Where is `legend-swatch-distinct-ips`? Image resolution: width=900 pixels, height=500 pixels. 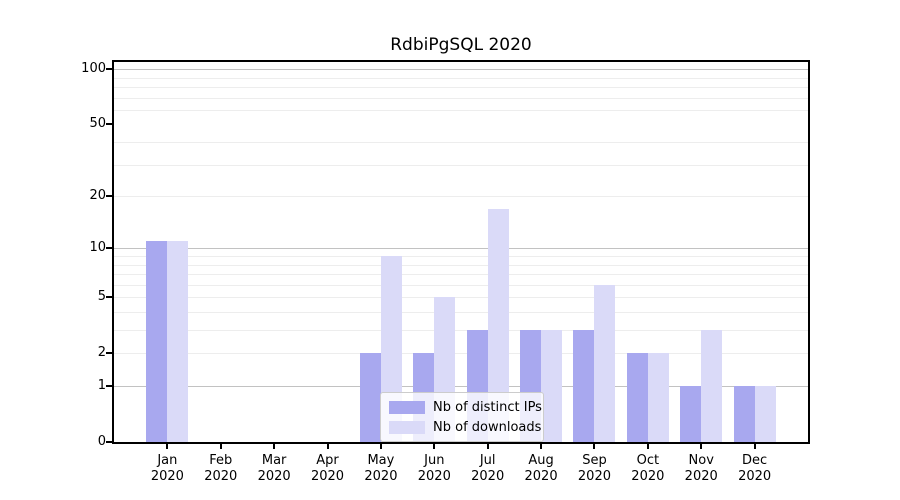
legend-swatch-distinct-ips is located at coordinates (407, 407).